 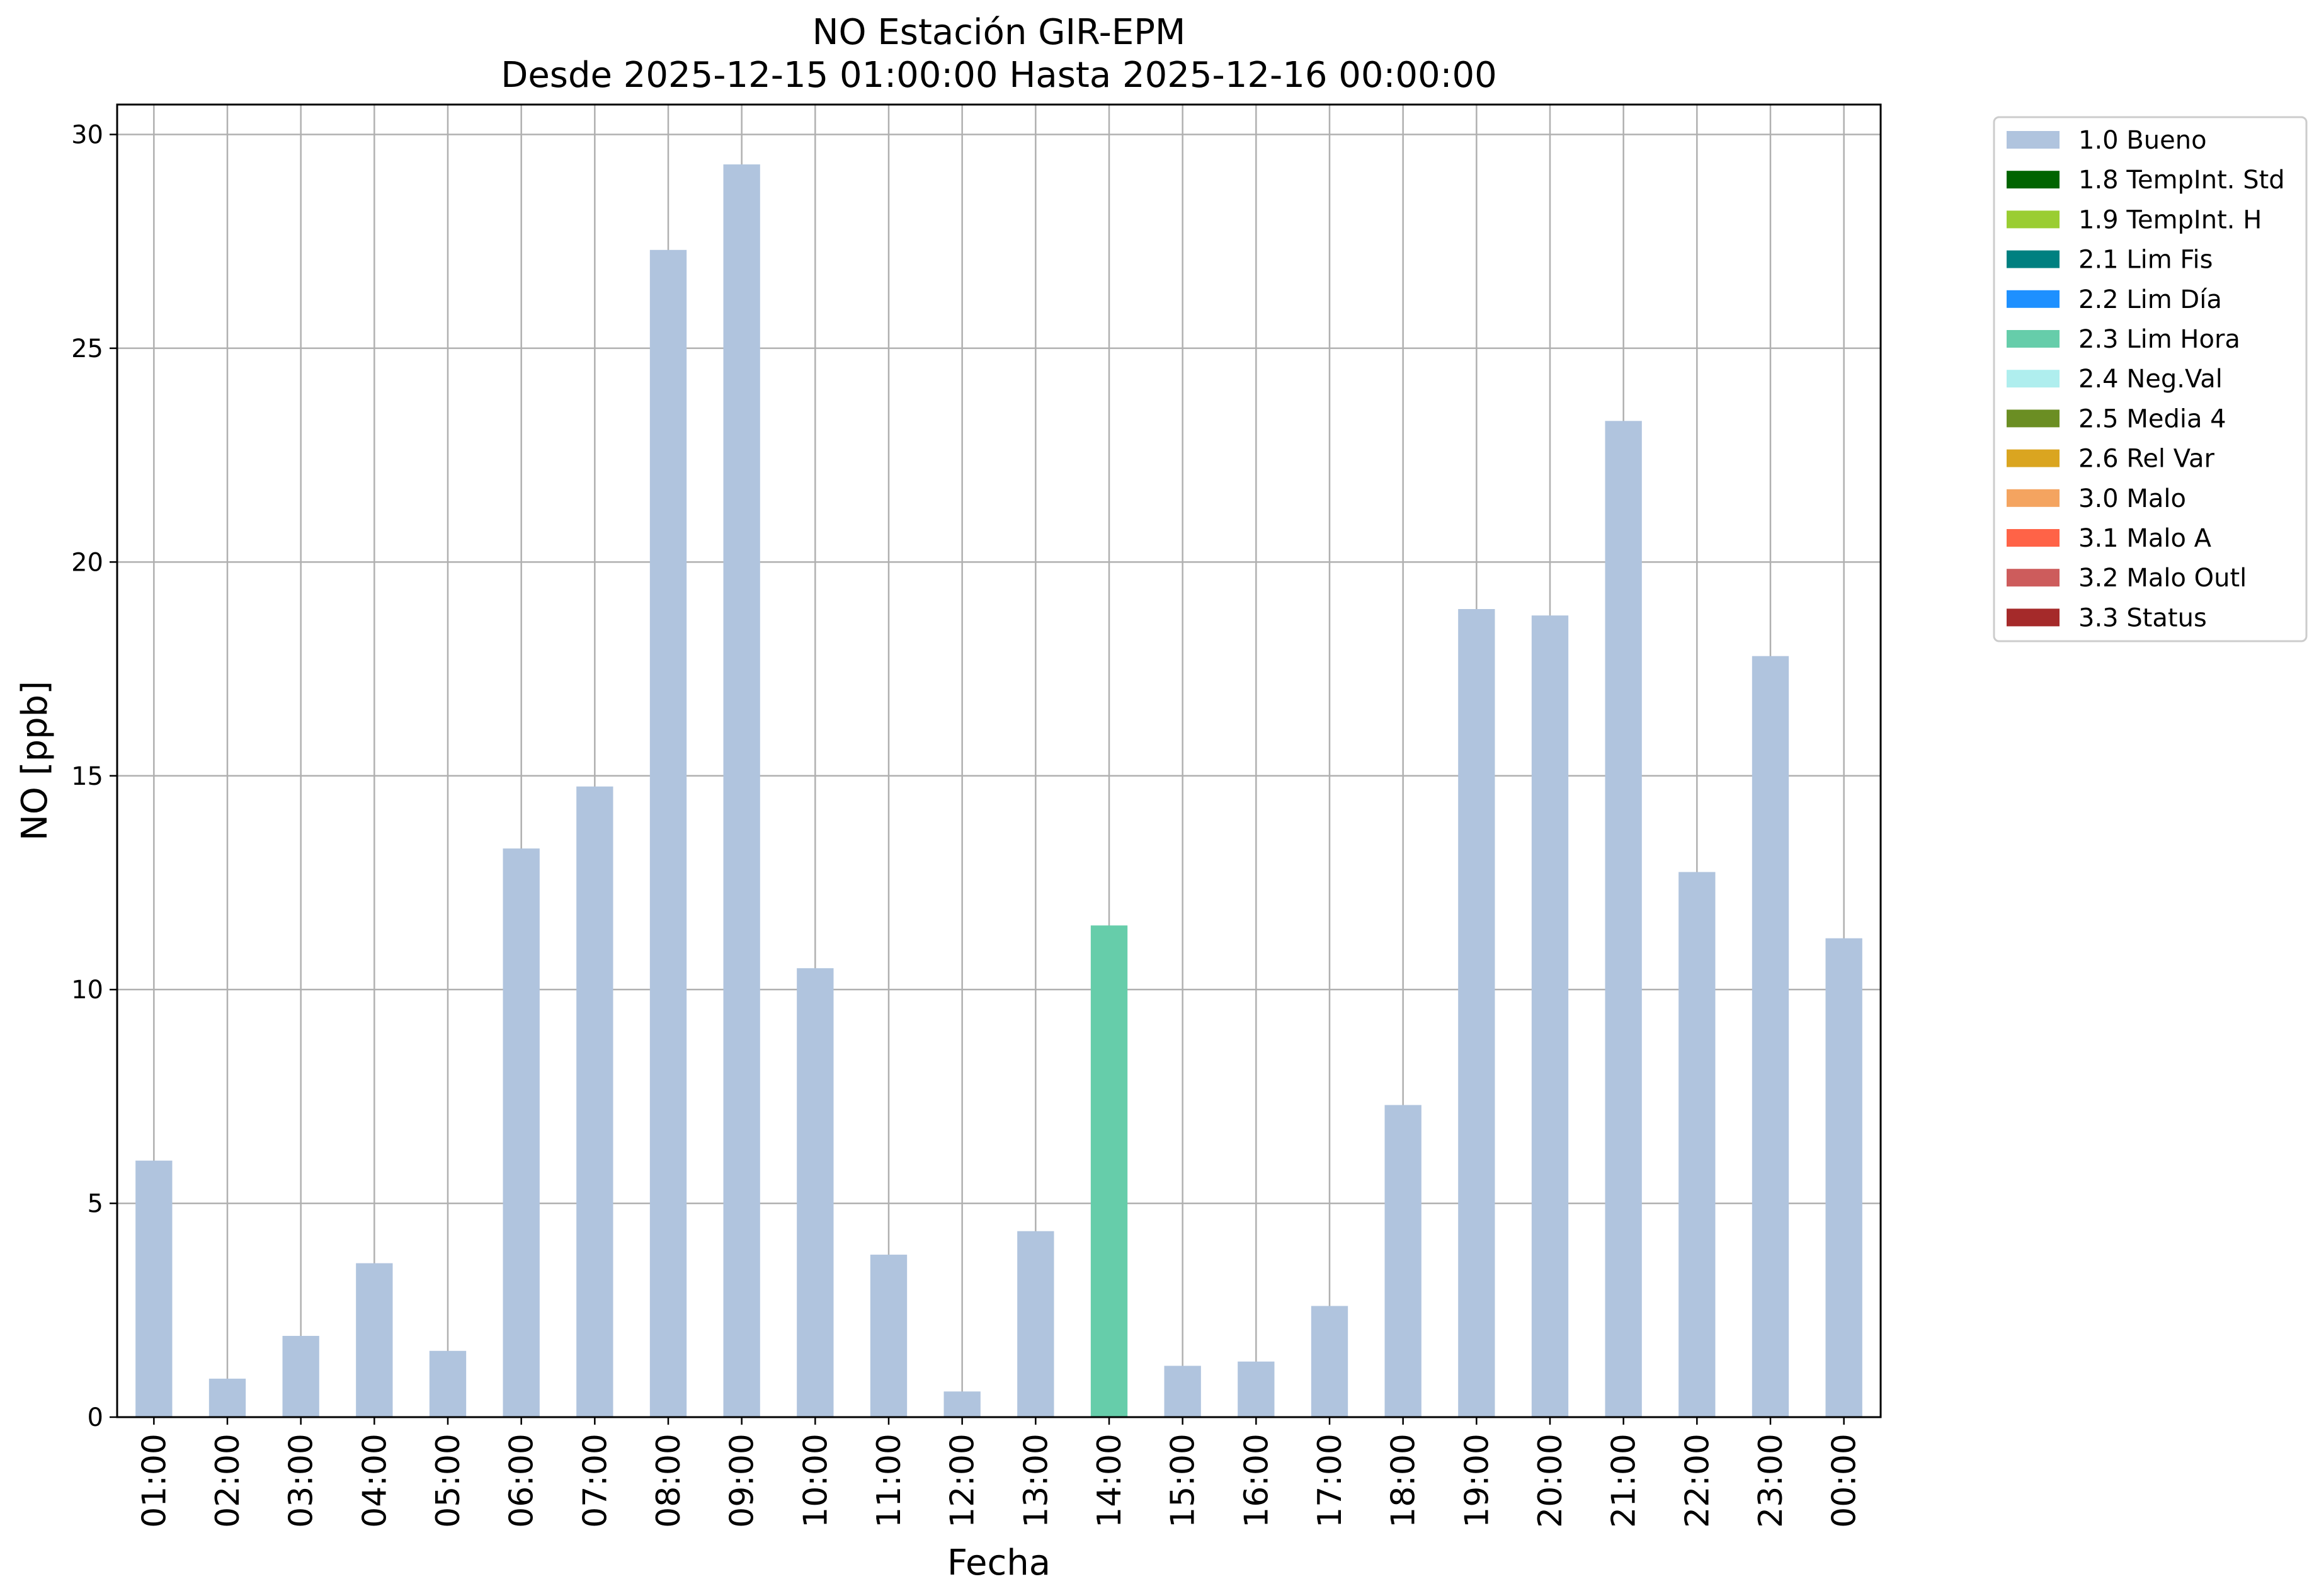 I want to click on y-tick-label: 10, so click(x=87, y=990).